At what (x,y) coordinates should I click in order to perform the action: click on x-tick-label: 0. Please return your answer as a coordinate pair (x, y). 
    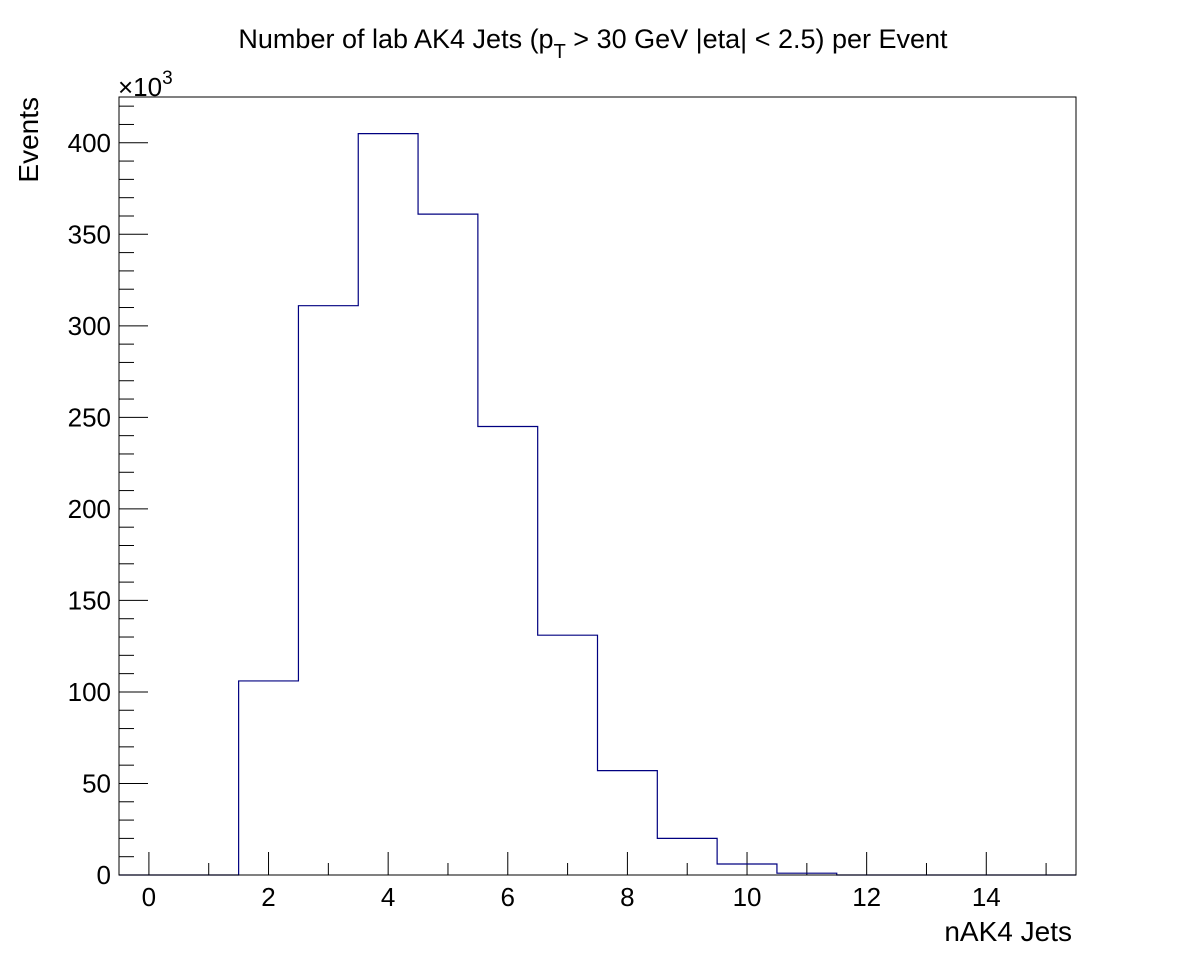
    Looking at the image, I should click on (149, 897).